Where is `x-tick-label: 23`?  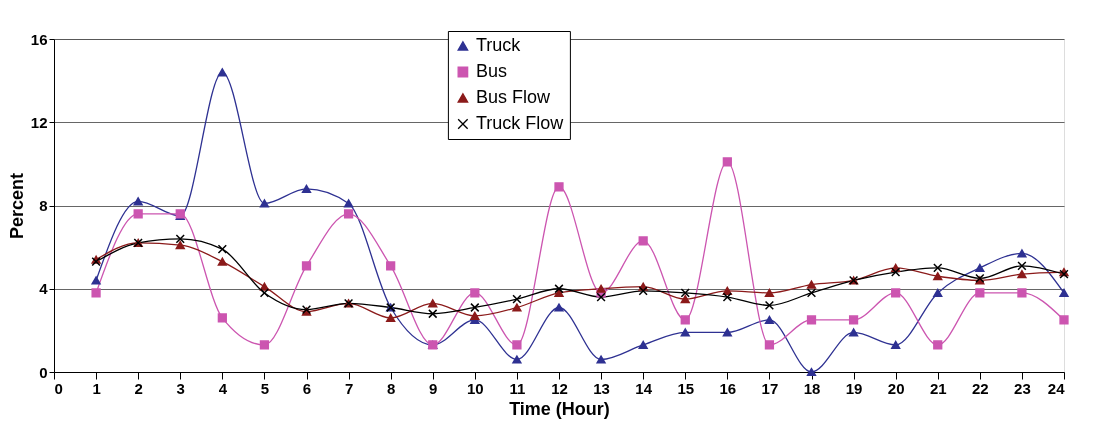
x-tick-label: 23 is located at coordinates (1022, 388).